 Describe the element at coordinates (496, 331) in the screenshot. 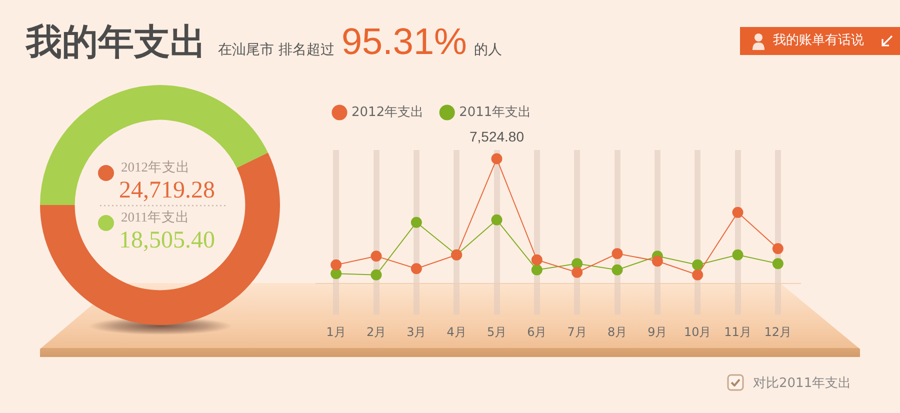

I see `x-tick-label: 5月` at that location.